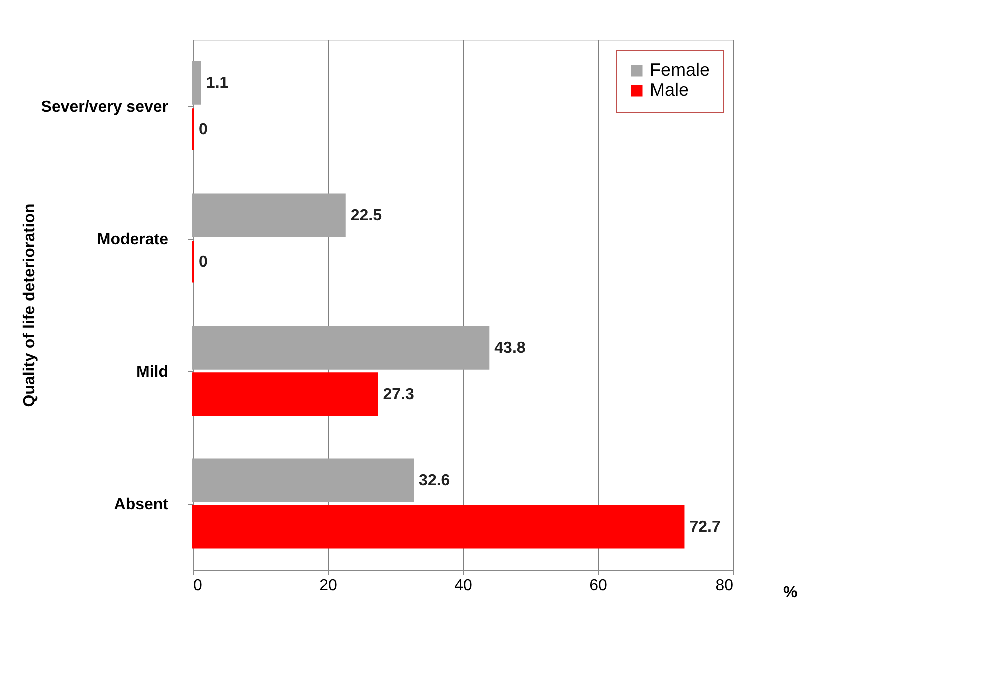 The height and width of the screenshot is (673, 981). Describe the element at coordinates (791, 593) in the screenshot. I see `x-axis-title: %` at that location.